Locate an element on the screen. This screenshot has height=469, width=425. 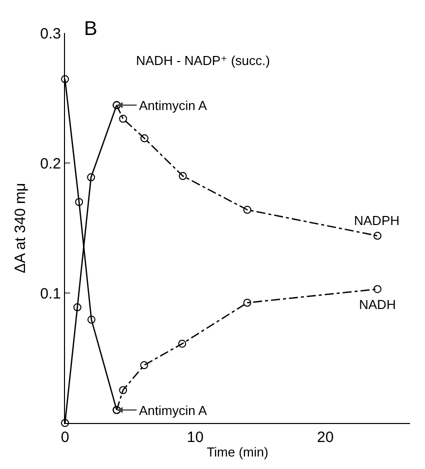
series-label: NADH is located at coordinates (377, 304).